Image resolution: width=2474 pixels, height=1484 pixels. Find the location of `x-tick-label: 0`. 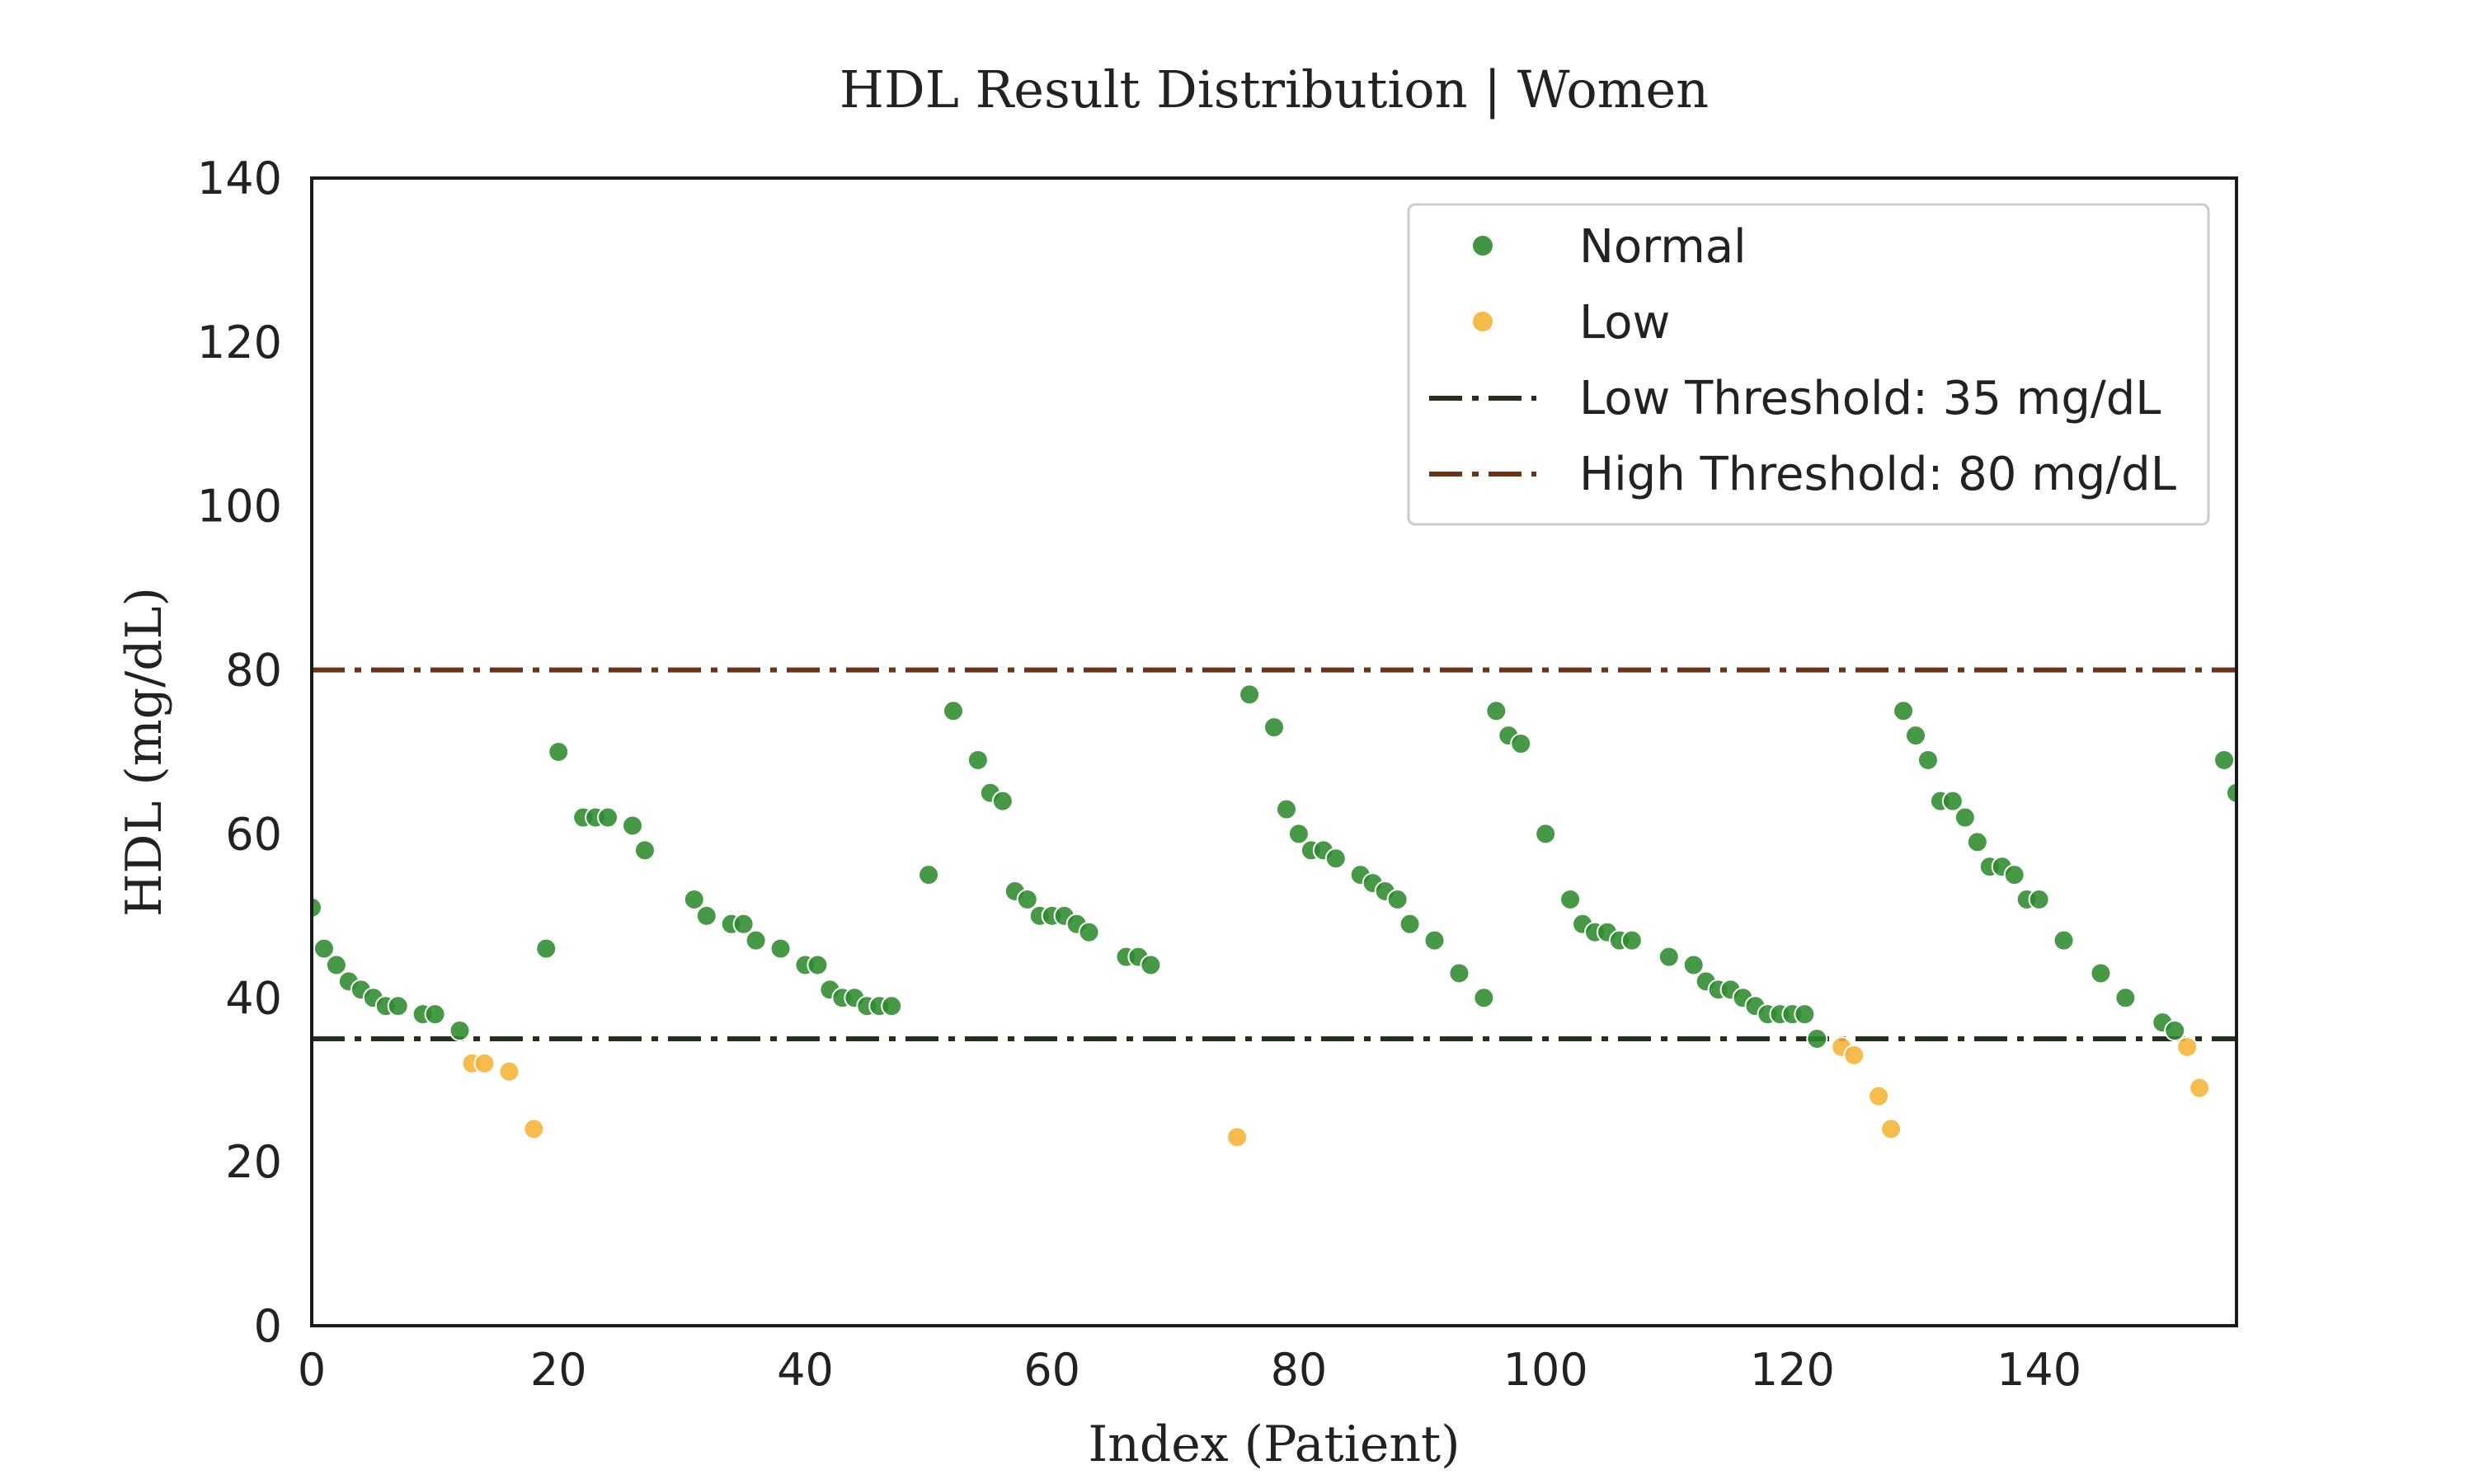

x-tick-label: 0 is located at coordinates (312, 1370).